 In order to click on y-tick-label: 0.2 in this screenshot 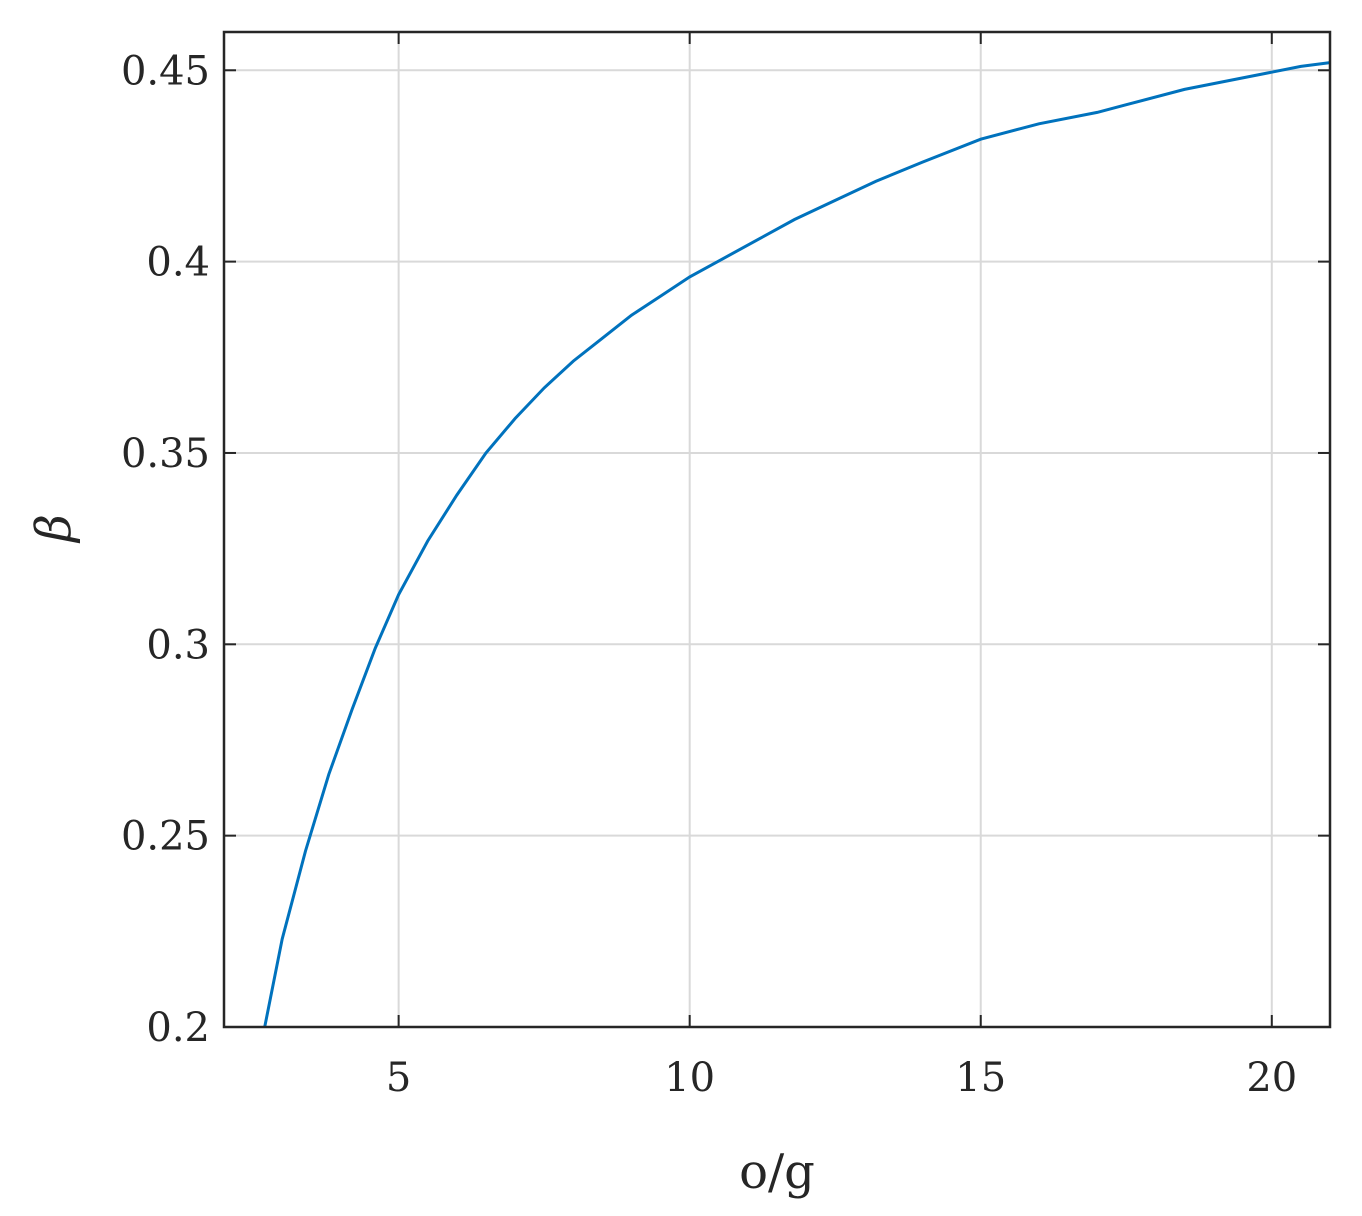, I will do `click(178, 1028)`.